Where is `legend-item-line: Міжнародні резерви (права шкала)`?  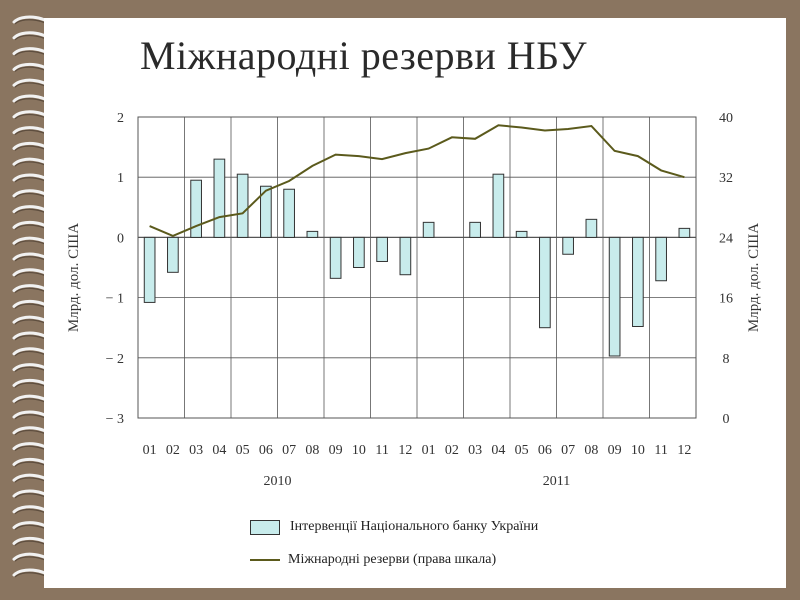 legend-item-line: Міжнародні резерви (права шкала) is located at coordinates (373, 560).